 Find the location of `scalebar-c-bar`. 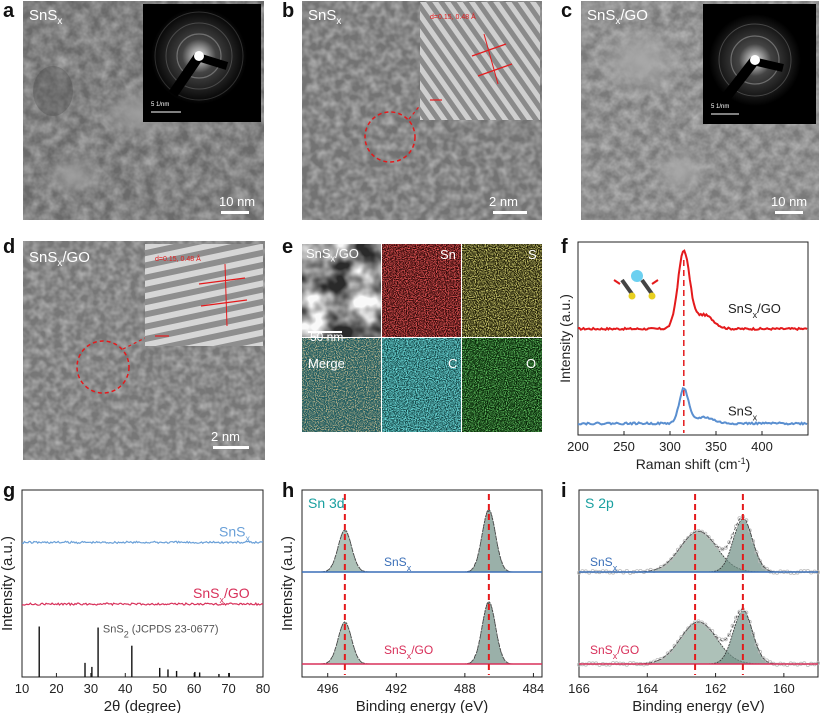

scalebar-c-bar is located at coordinates (789, 212).